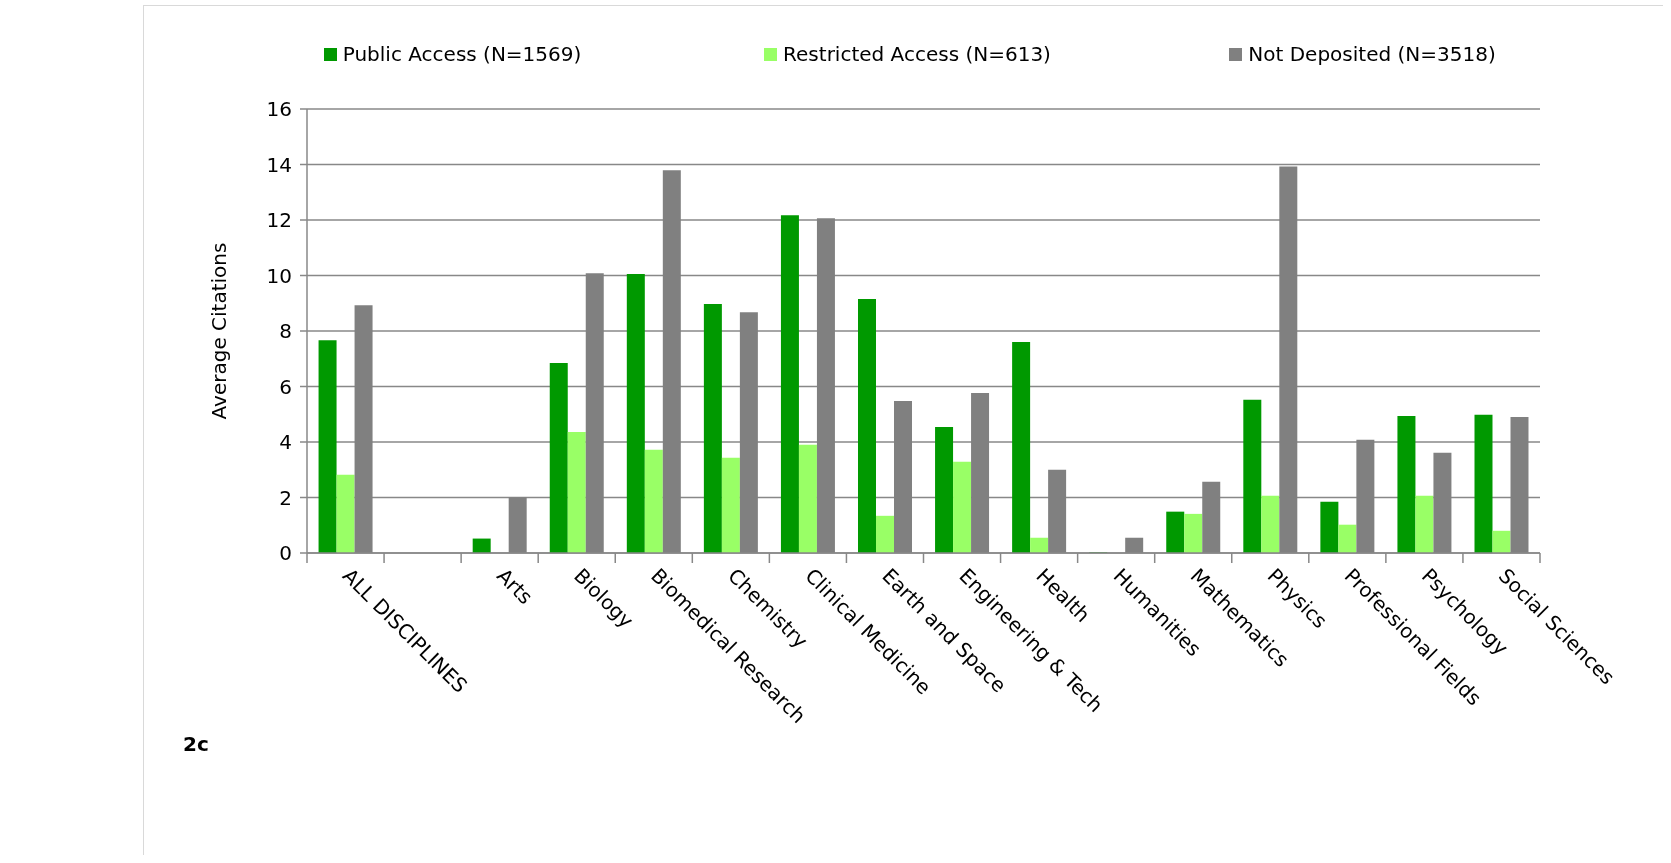 The width and height of the screenshot is (1671, 863). What do you see at coordinates (1372, 54) in the screenshot?
I see `legend-label: Not Deposited (N=3518)` at bounding box center [1372, 54].